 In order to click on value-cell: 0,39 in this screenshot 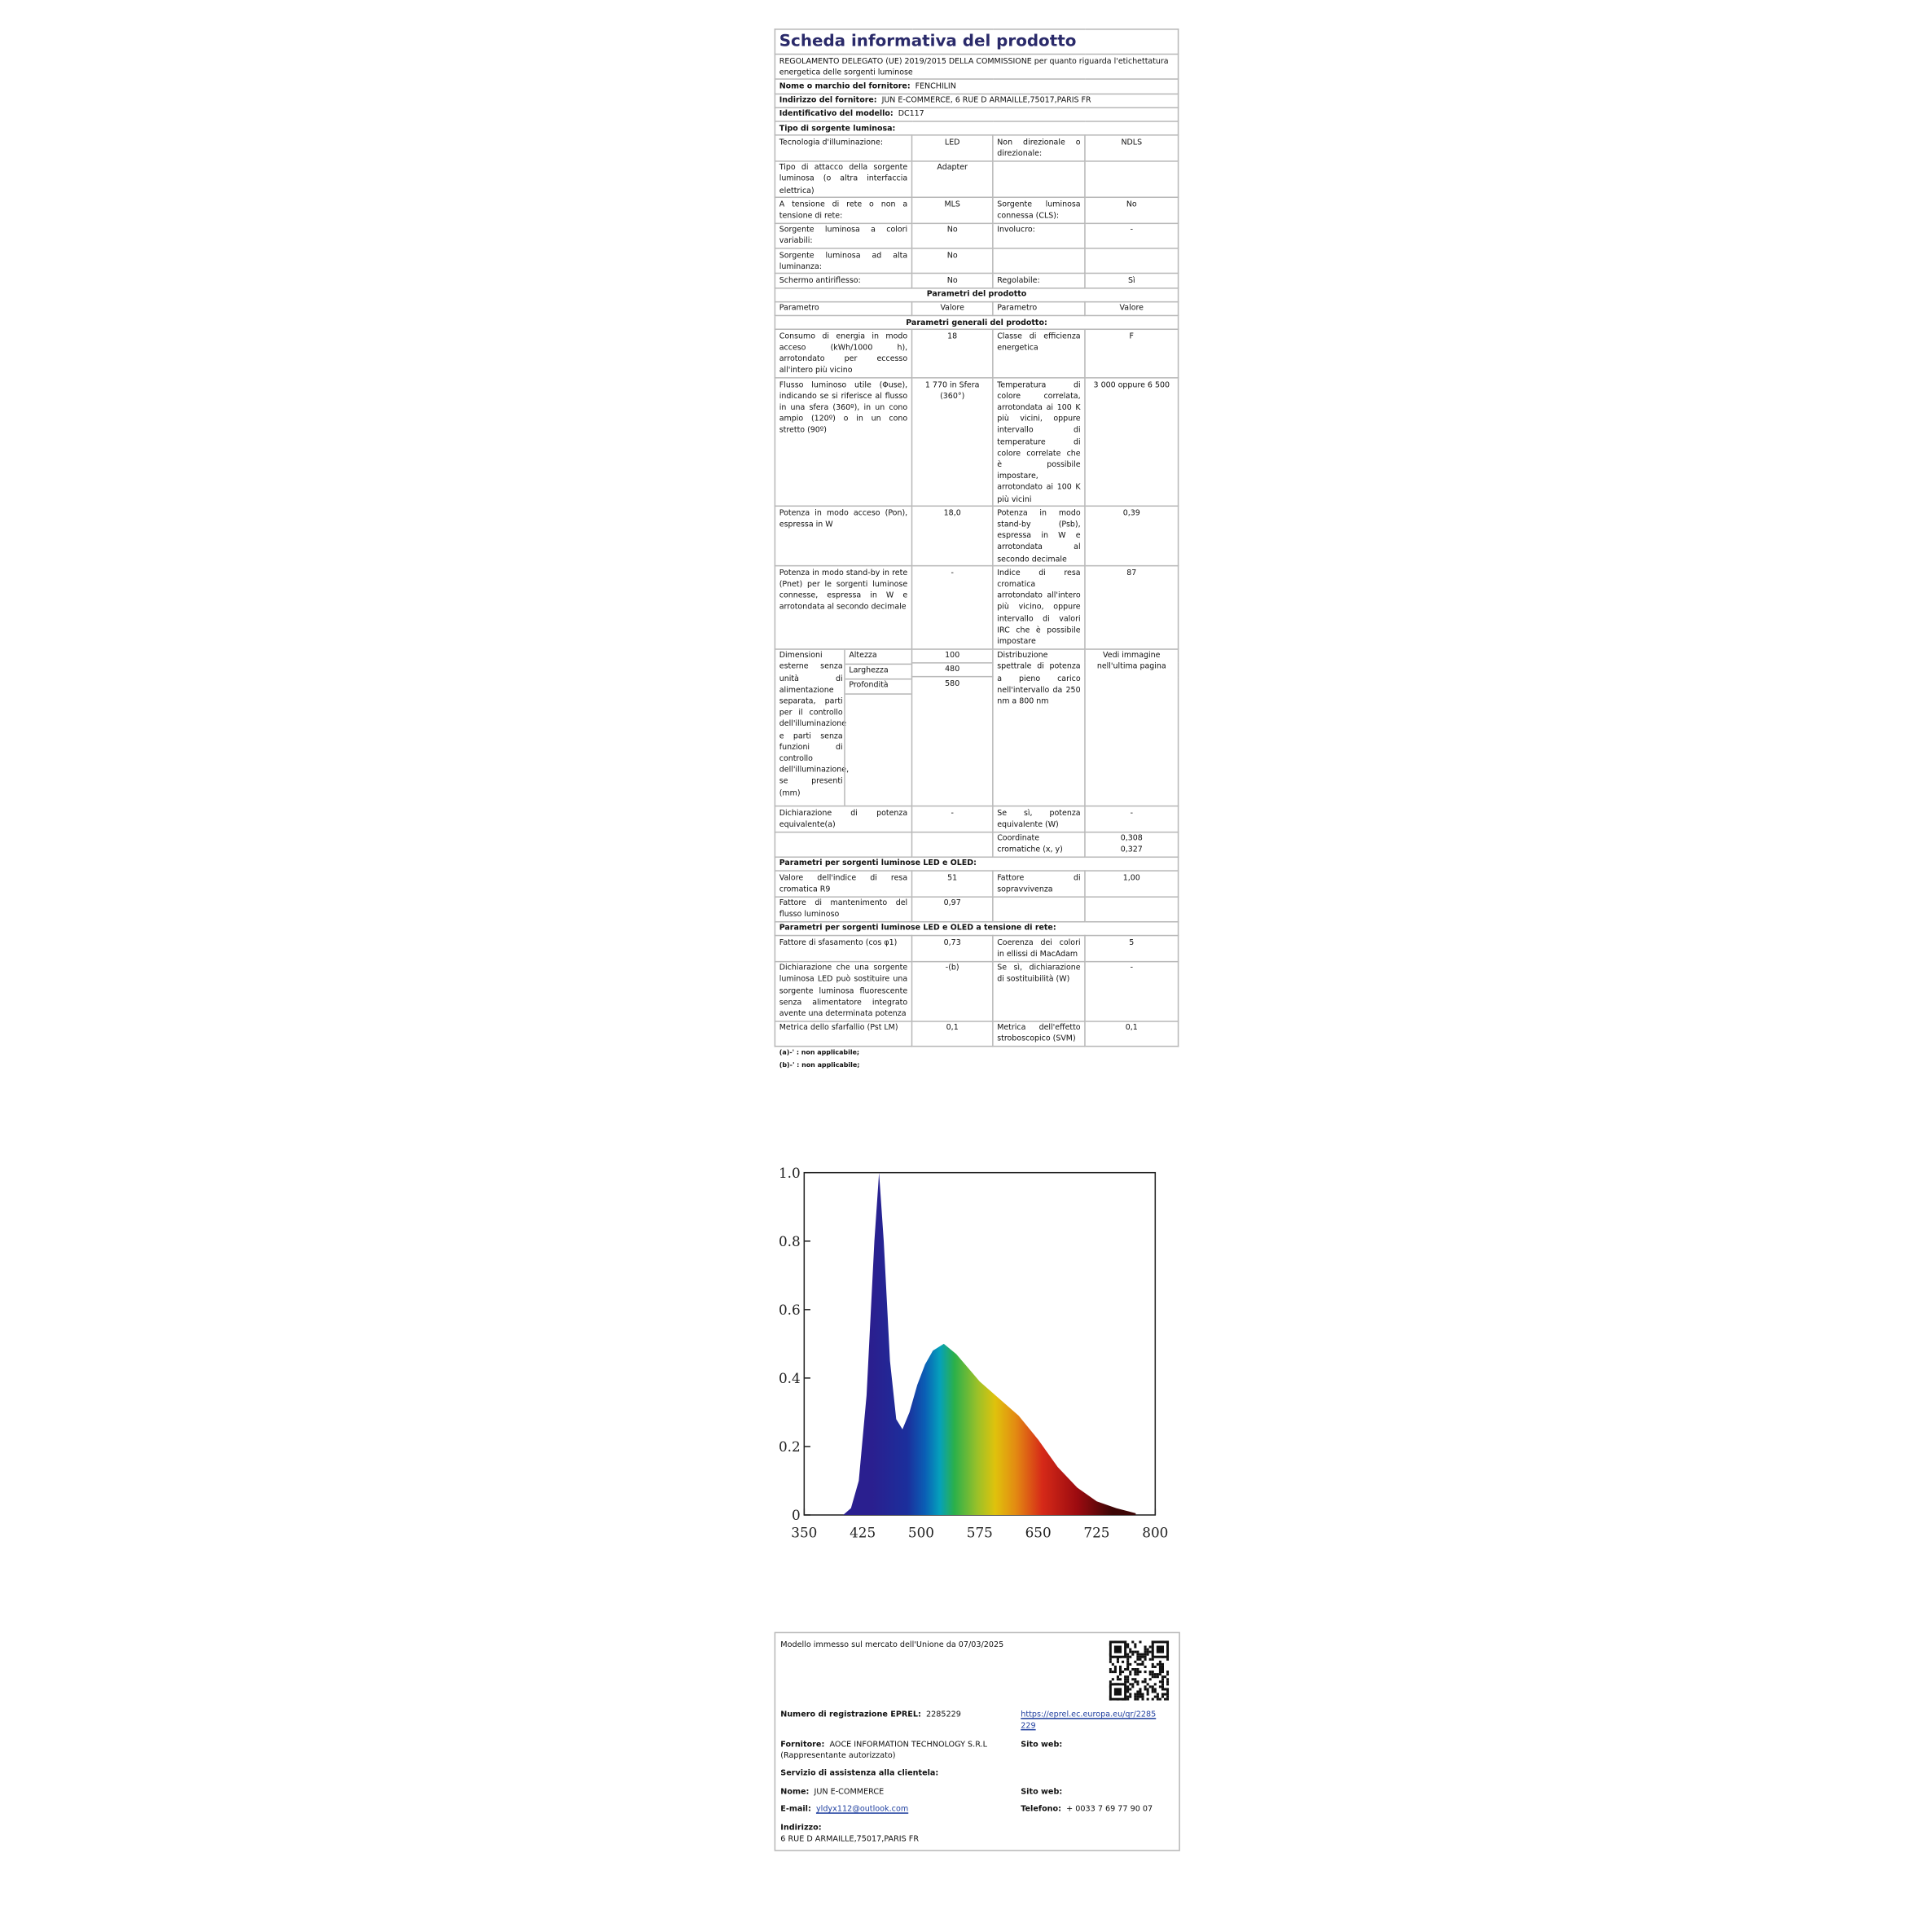, I will do `click(1132, 536)`.